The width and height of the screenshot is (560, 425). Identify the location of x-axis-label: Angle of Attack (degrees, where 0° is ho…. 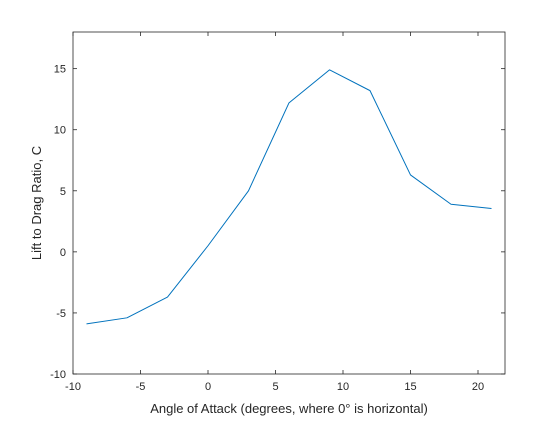
(289, 408).